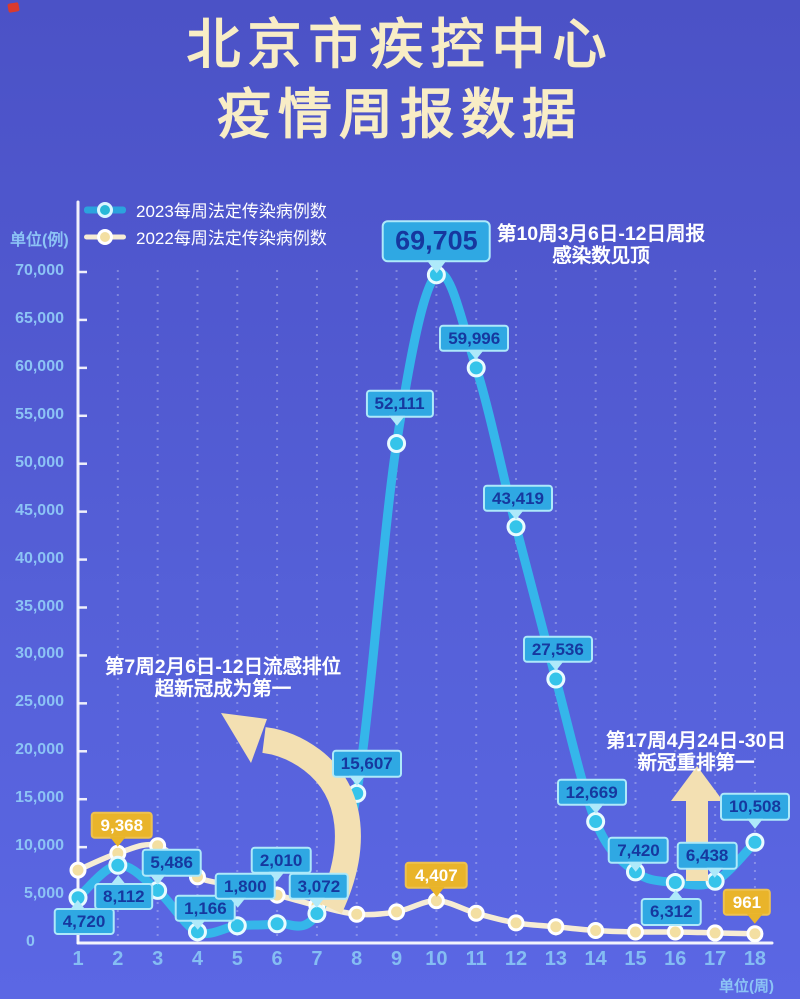 The height and width of the screenshot is (999, 800). What do you see at coordinates (396, 959) in the screenshot?
I see `x-tick-label: 9` at bounding box center [396, 959].